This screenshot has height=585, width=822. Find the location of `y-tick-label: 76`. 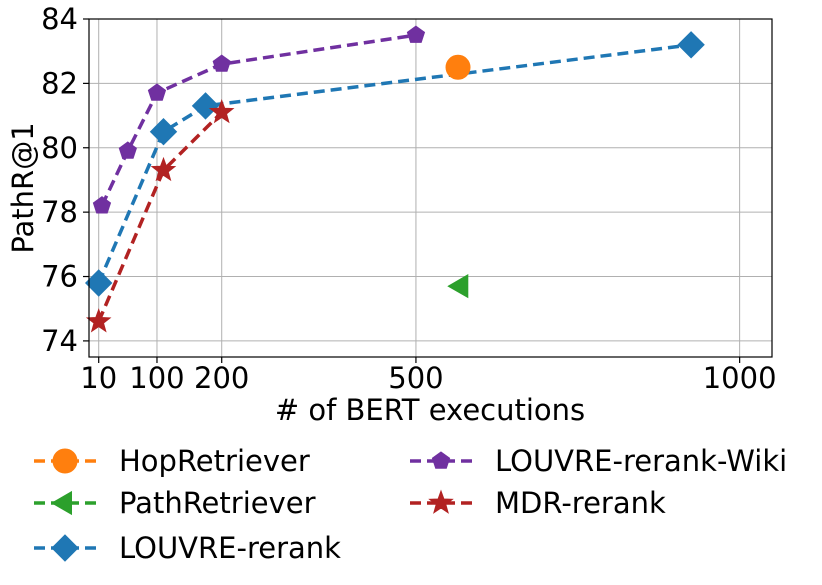

y-tick-label: 76 is located at coordinates (59, 277).